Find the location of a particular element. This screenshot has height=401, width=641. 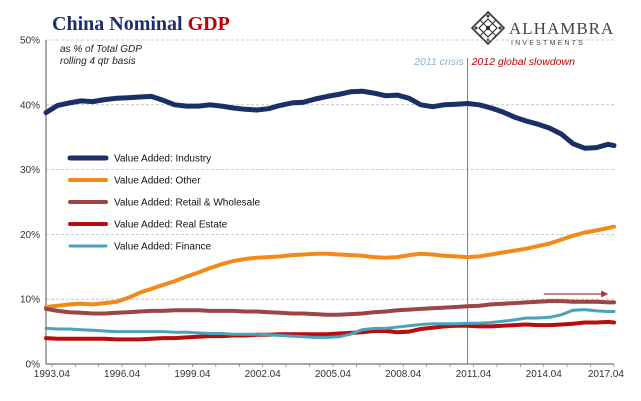

x-tick-label: 1993.04 is located at coordinates (52, 374).